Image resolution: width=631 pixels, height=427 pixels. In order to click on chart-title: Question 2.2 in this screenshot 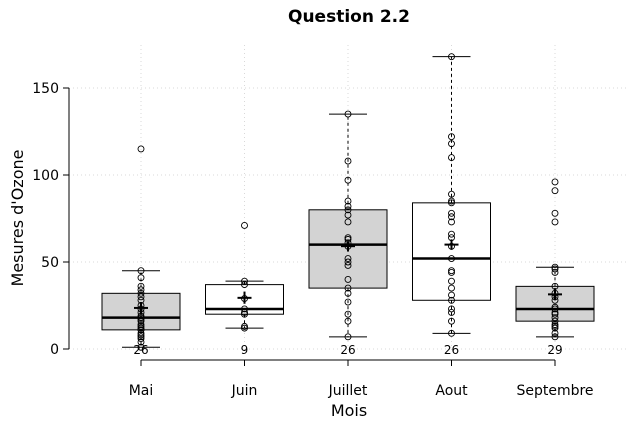, I will do `click(349, 17)`.